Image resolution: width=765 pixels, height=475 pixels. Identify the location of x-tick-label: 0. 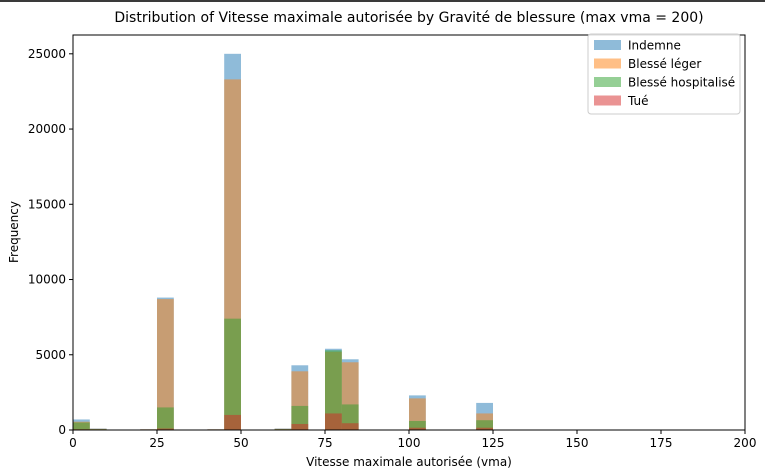
(73, 443).